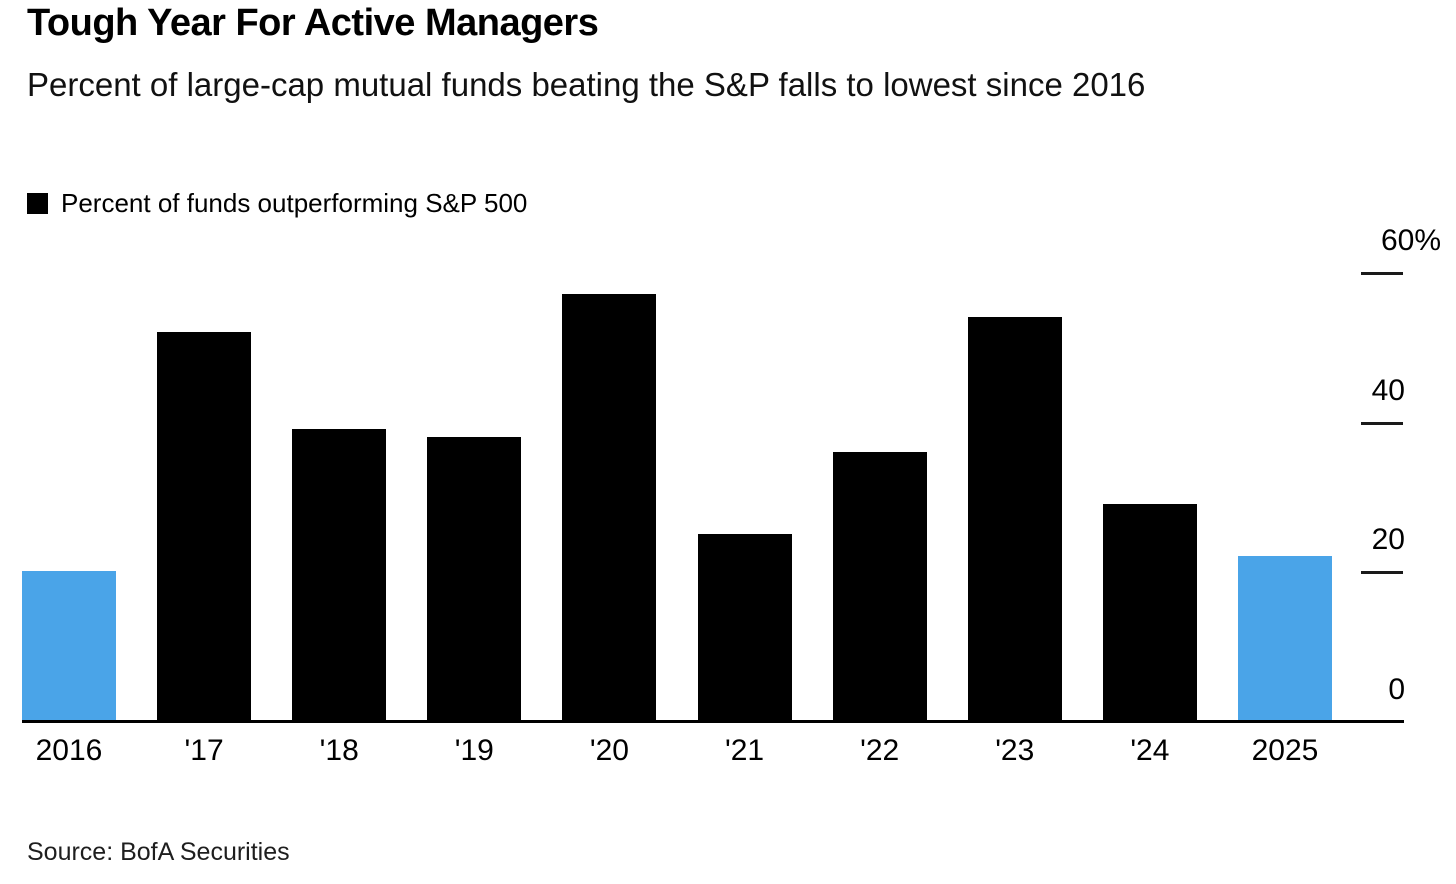 This screenshot has height=884, width=1456. I want to click on x-tick-label: '19, so click(474, 750).